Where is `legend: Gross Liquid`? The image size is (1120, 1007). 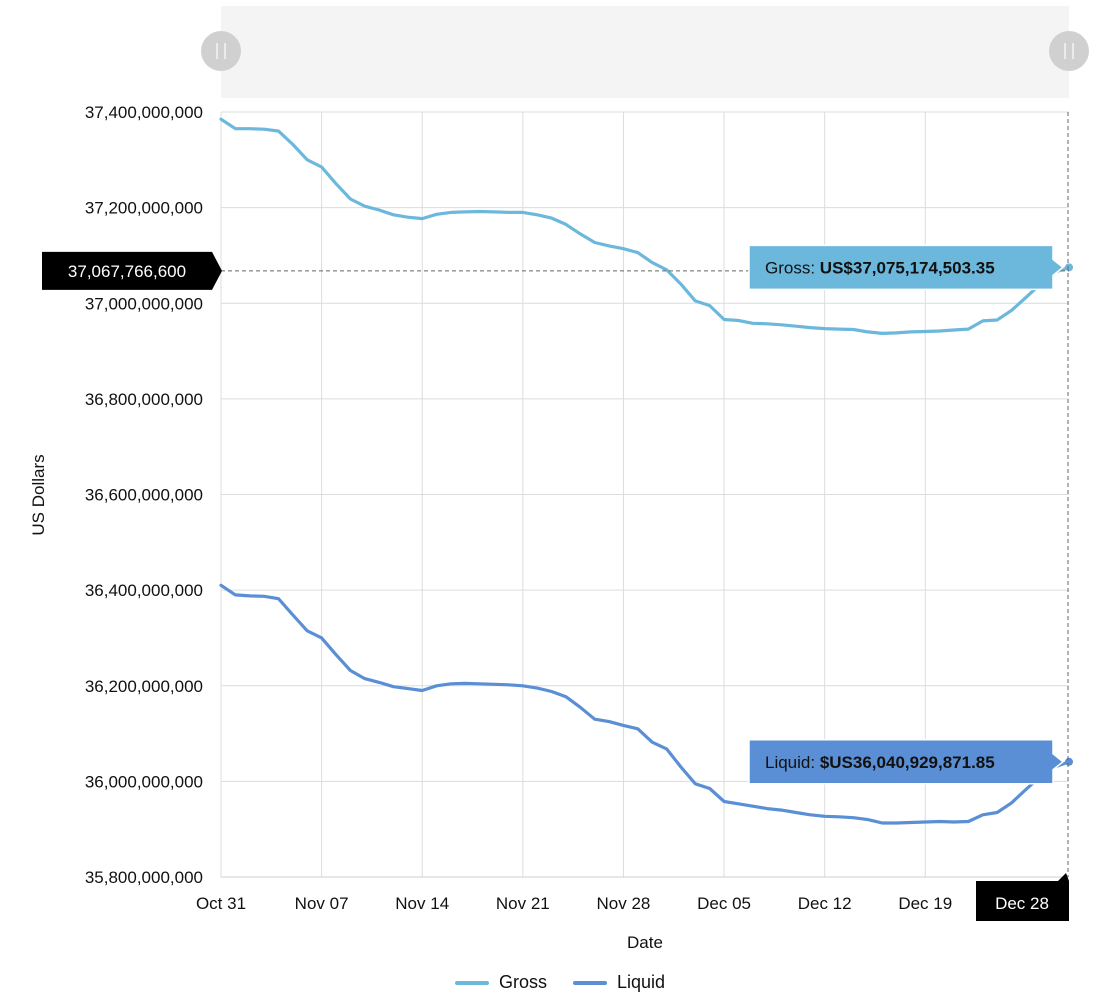 legend: Gross Liquid is located at coordinates (560, 982).